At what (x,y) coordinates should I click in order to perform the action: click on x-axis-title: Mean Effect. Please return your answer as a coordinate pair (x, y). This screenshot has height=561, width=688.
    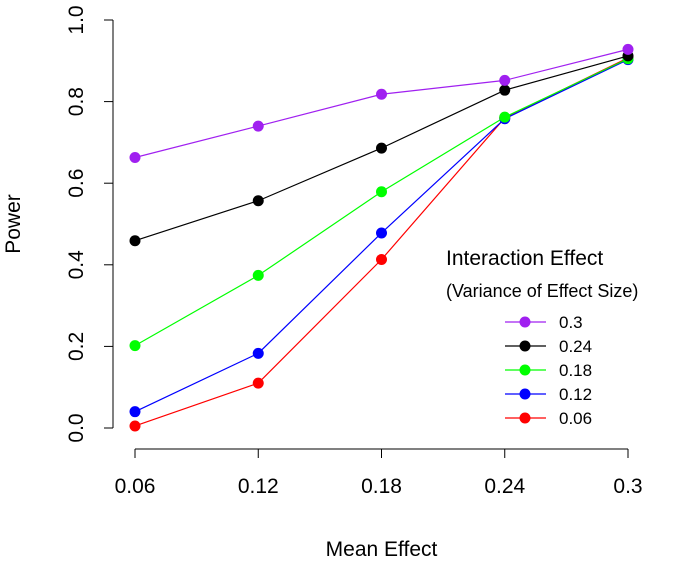
    Looking at the image, I should click on (382, 549).